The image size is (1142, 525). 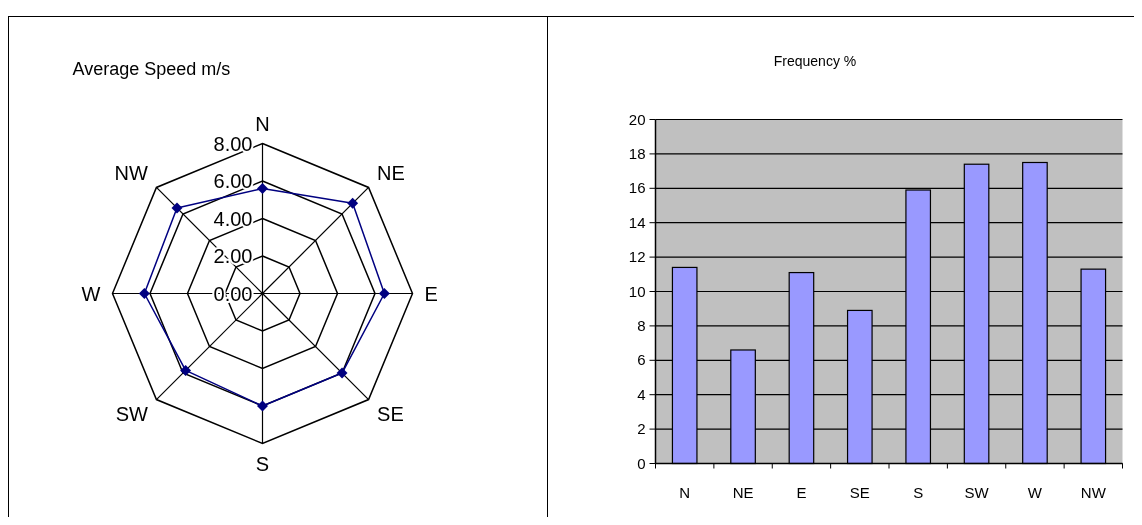 I want to click on y-tick-label: 4, so click(x=641, y=394).